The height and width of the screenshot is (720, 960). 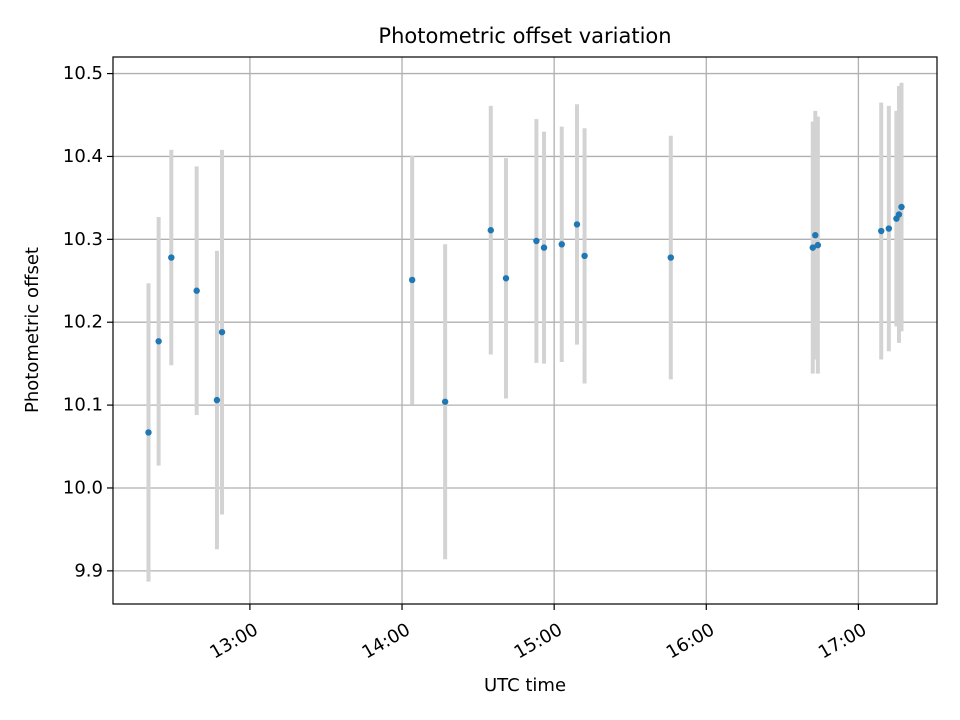 What do you see at coordinates (524, 36) in the screenshot?
I see `chart-title: Photometric offset variation` at bounding box center [524, 36].